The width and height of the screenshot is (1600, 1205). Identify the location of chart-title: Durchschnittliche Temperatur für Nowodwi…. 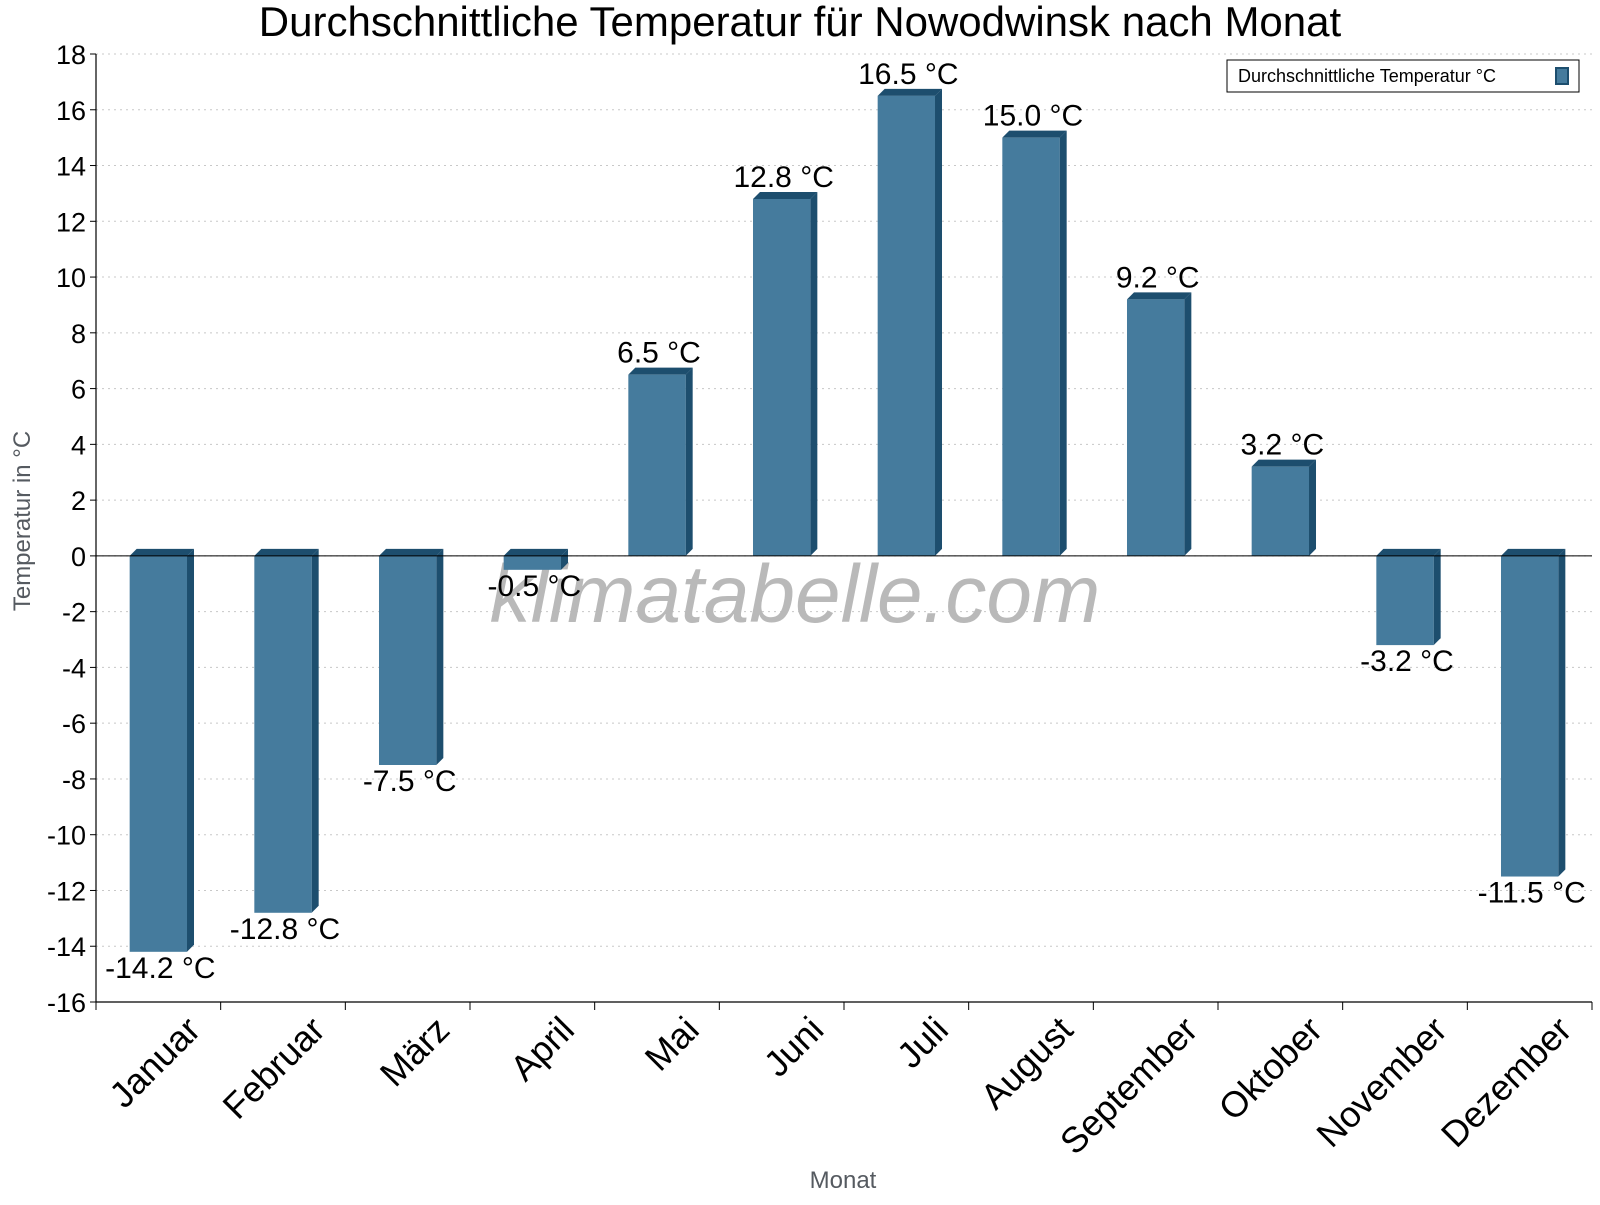
(800, 22).